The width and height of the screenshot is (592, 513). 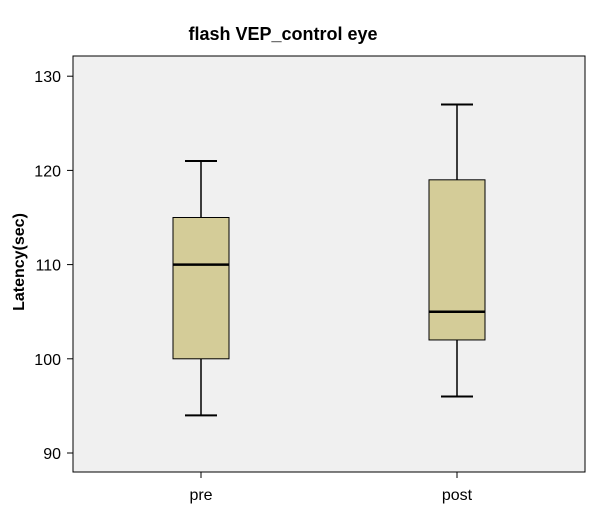 What do you see at coordinates (47, 360) in the screenshot?
I see `y-tick-label: 100` at bounding box center [47, 360].